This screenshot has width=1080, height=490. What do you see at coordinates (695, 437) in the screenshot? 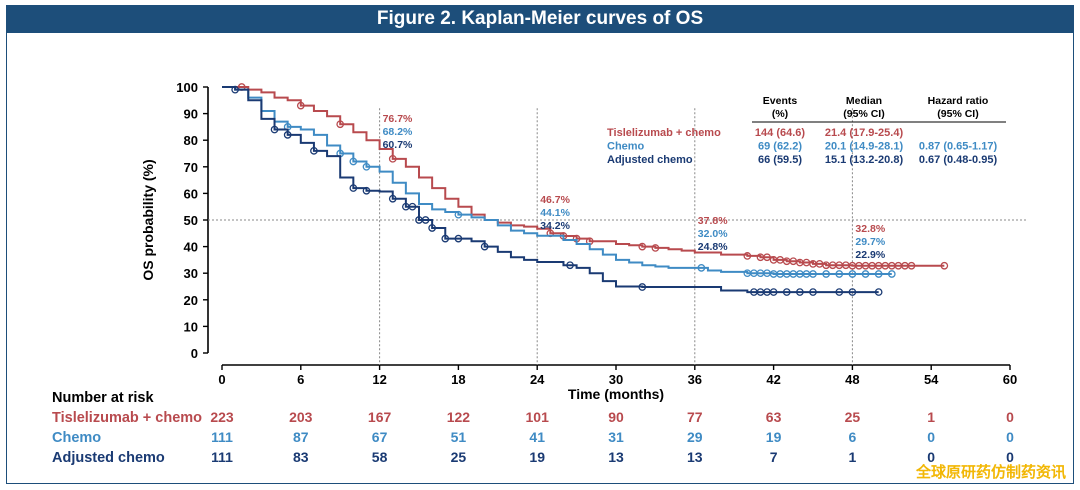
I see `at-risk-value: 29` at bounding box center [695, 437].